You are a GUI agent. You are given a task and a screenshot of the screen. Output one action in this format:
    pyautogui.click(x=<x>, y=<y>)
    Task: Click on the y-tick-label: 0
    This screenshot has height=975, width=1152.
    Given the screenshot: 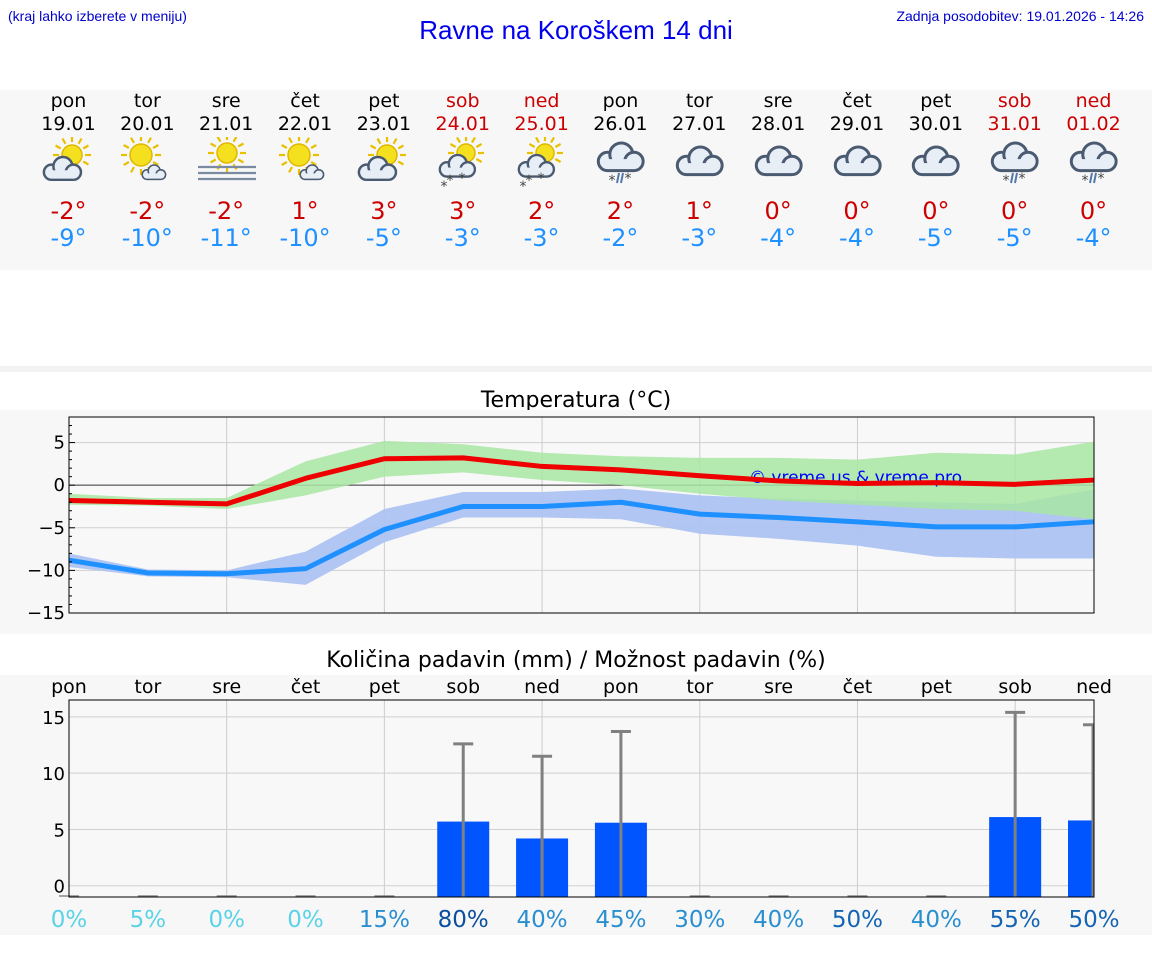 What is the action you would take?
    pyautogui.click(x=59, y=887)
    